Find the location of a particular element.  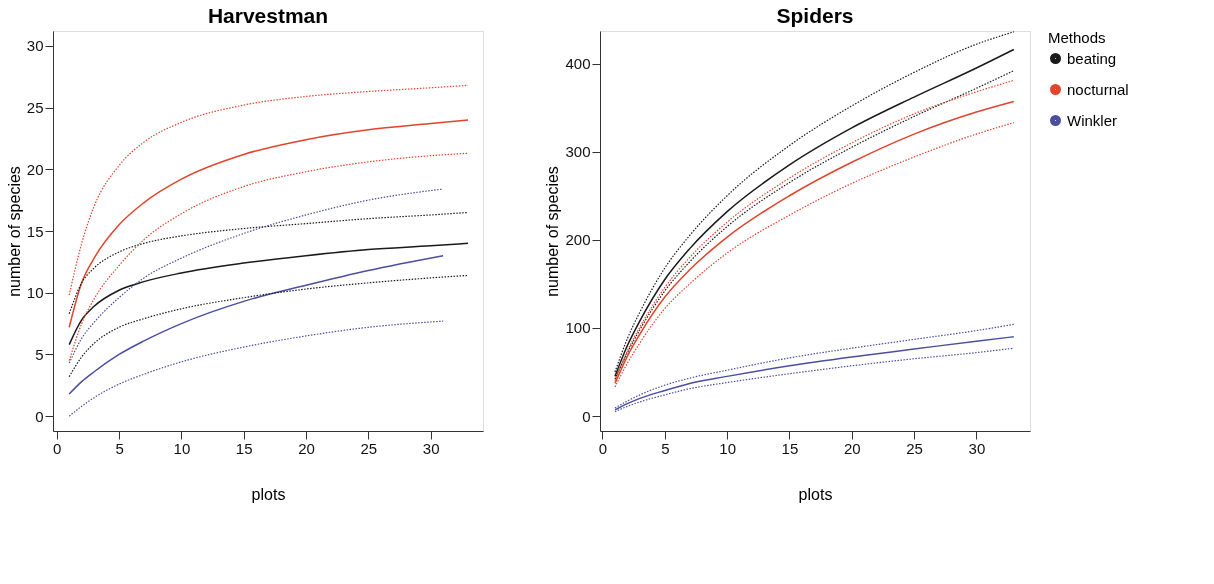

y-tick-label: 300 is located at coordinates (578, 152).